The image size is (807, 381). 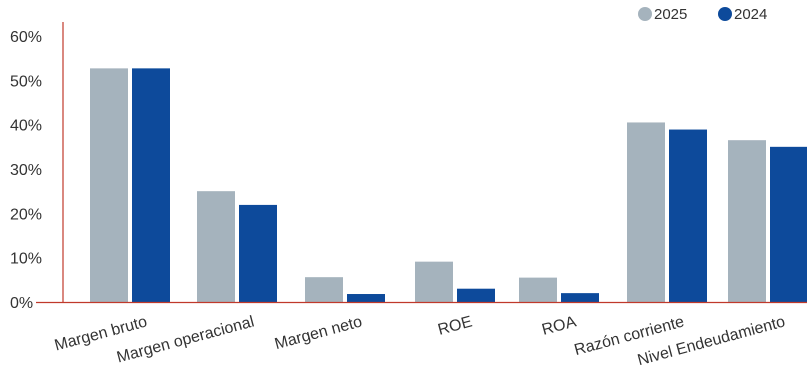 I want to click on category-label: ROA, so click(x=559, y=325).